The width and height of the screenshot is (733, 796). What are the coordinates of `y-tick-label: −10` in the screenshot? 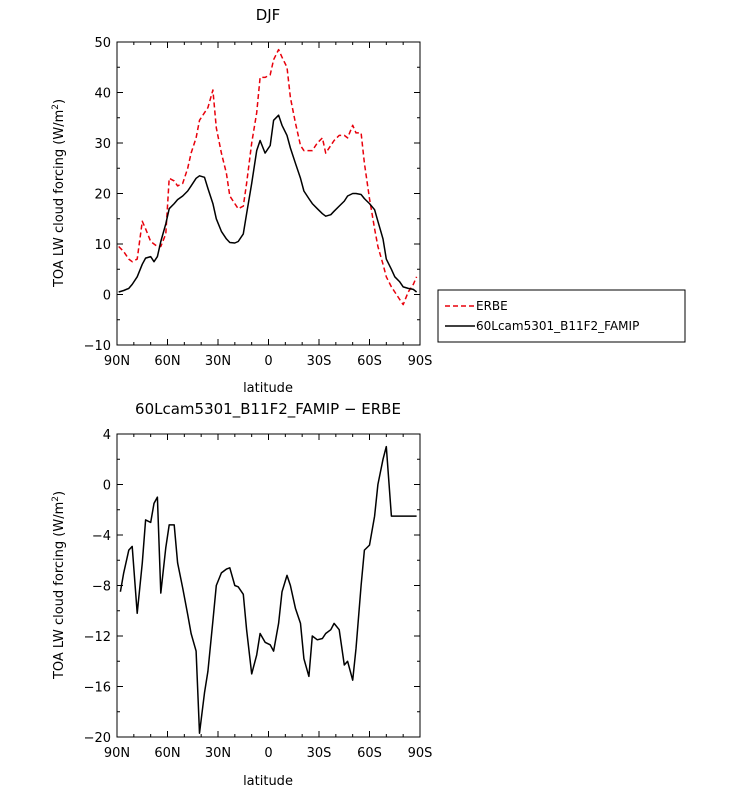 It's located at (97, 346).